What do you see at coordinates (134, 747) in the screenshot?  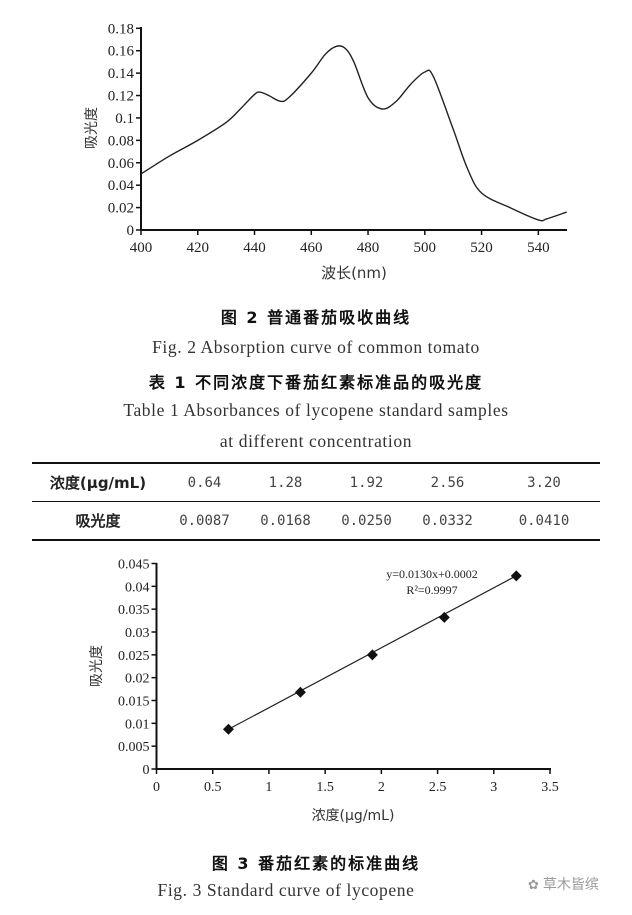 I see `y-tick-label: 0.005` at bounding box center [134, 747].